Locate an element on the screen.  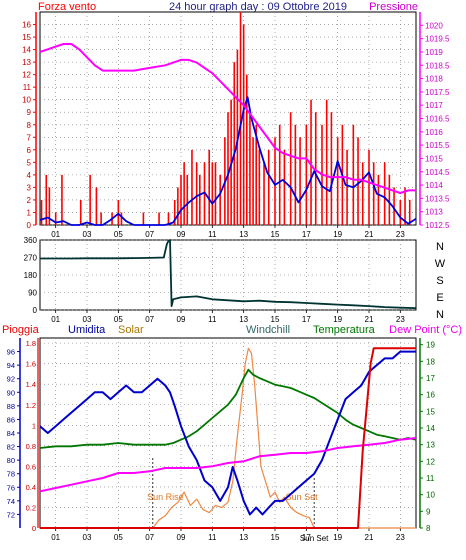
panel1-xtick-label: 13 is located at coordinates (243, 234).